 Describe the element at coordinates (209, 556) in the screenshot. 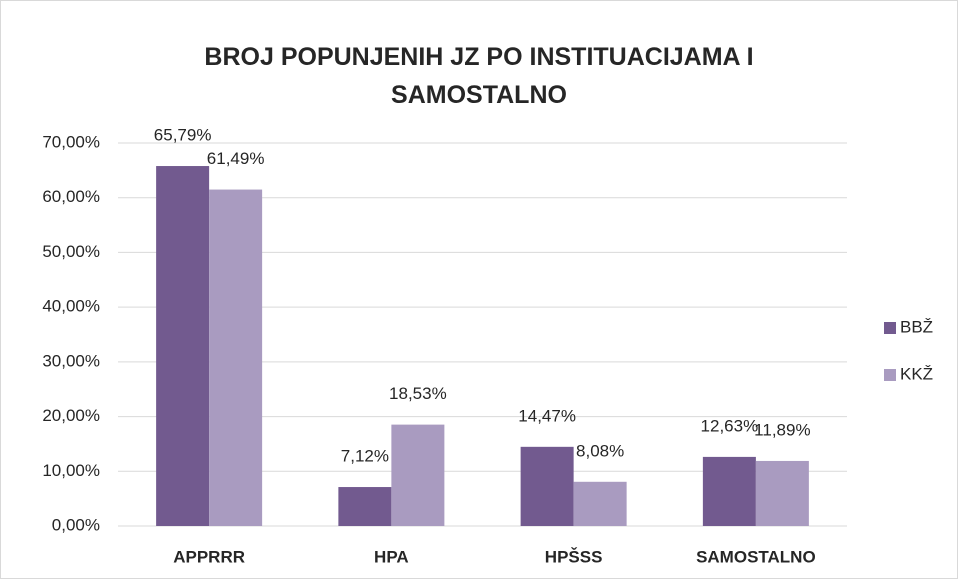

I see `x-tick-label: APPRRR` at that location.